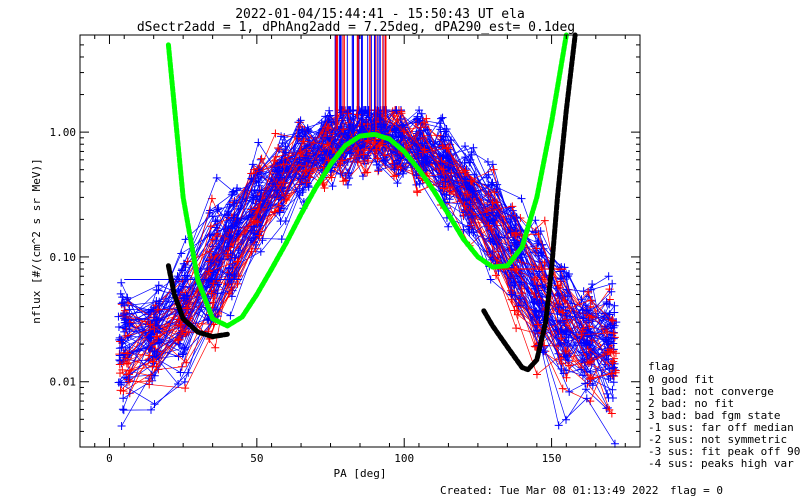  I want to click on legend-item: -3 sus: fit peak off 90, so click(724, 451).